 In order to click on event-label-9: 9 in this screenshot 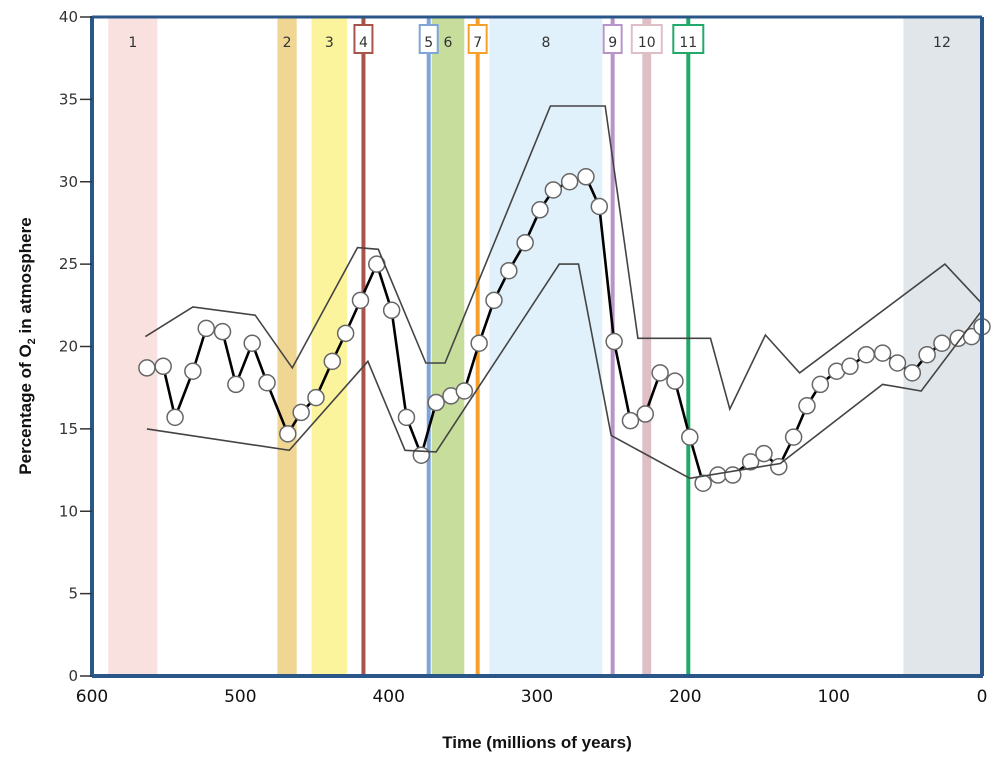, I will do `click(612, 43)`.